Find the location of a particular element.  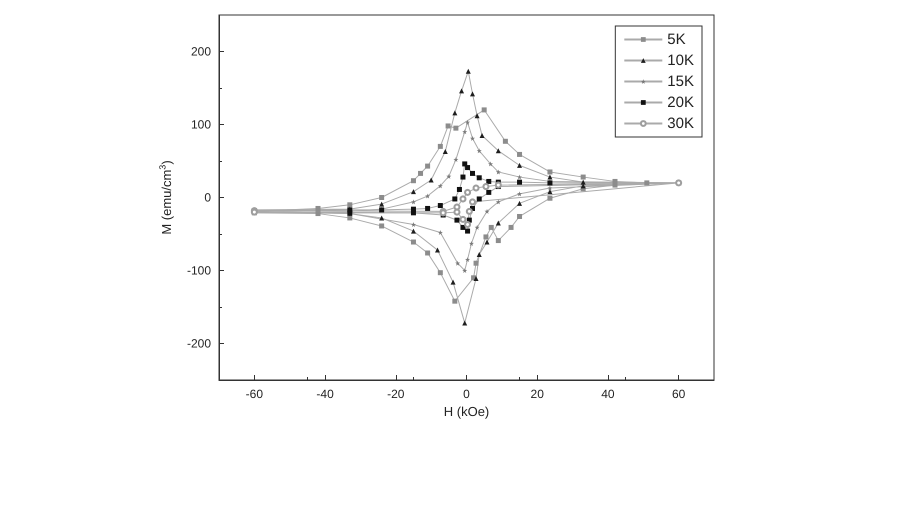

y-tick-label: -100 is located at coordinates (199, 271).